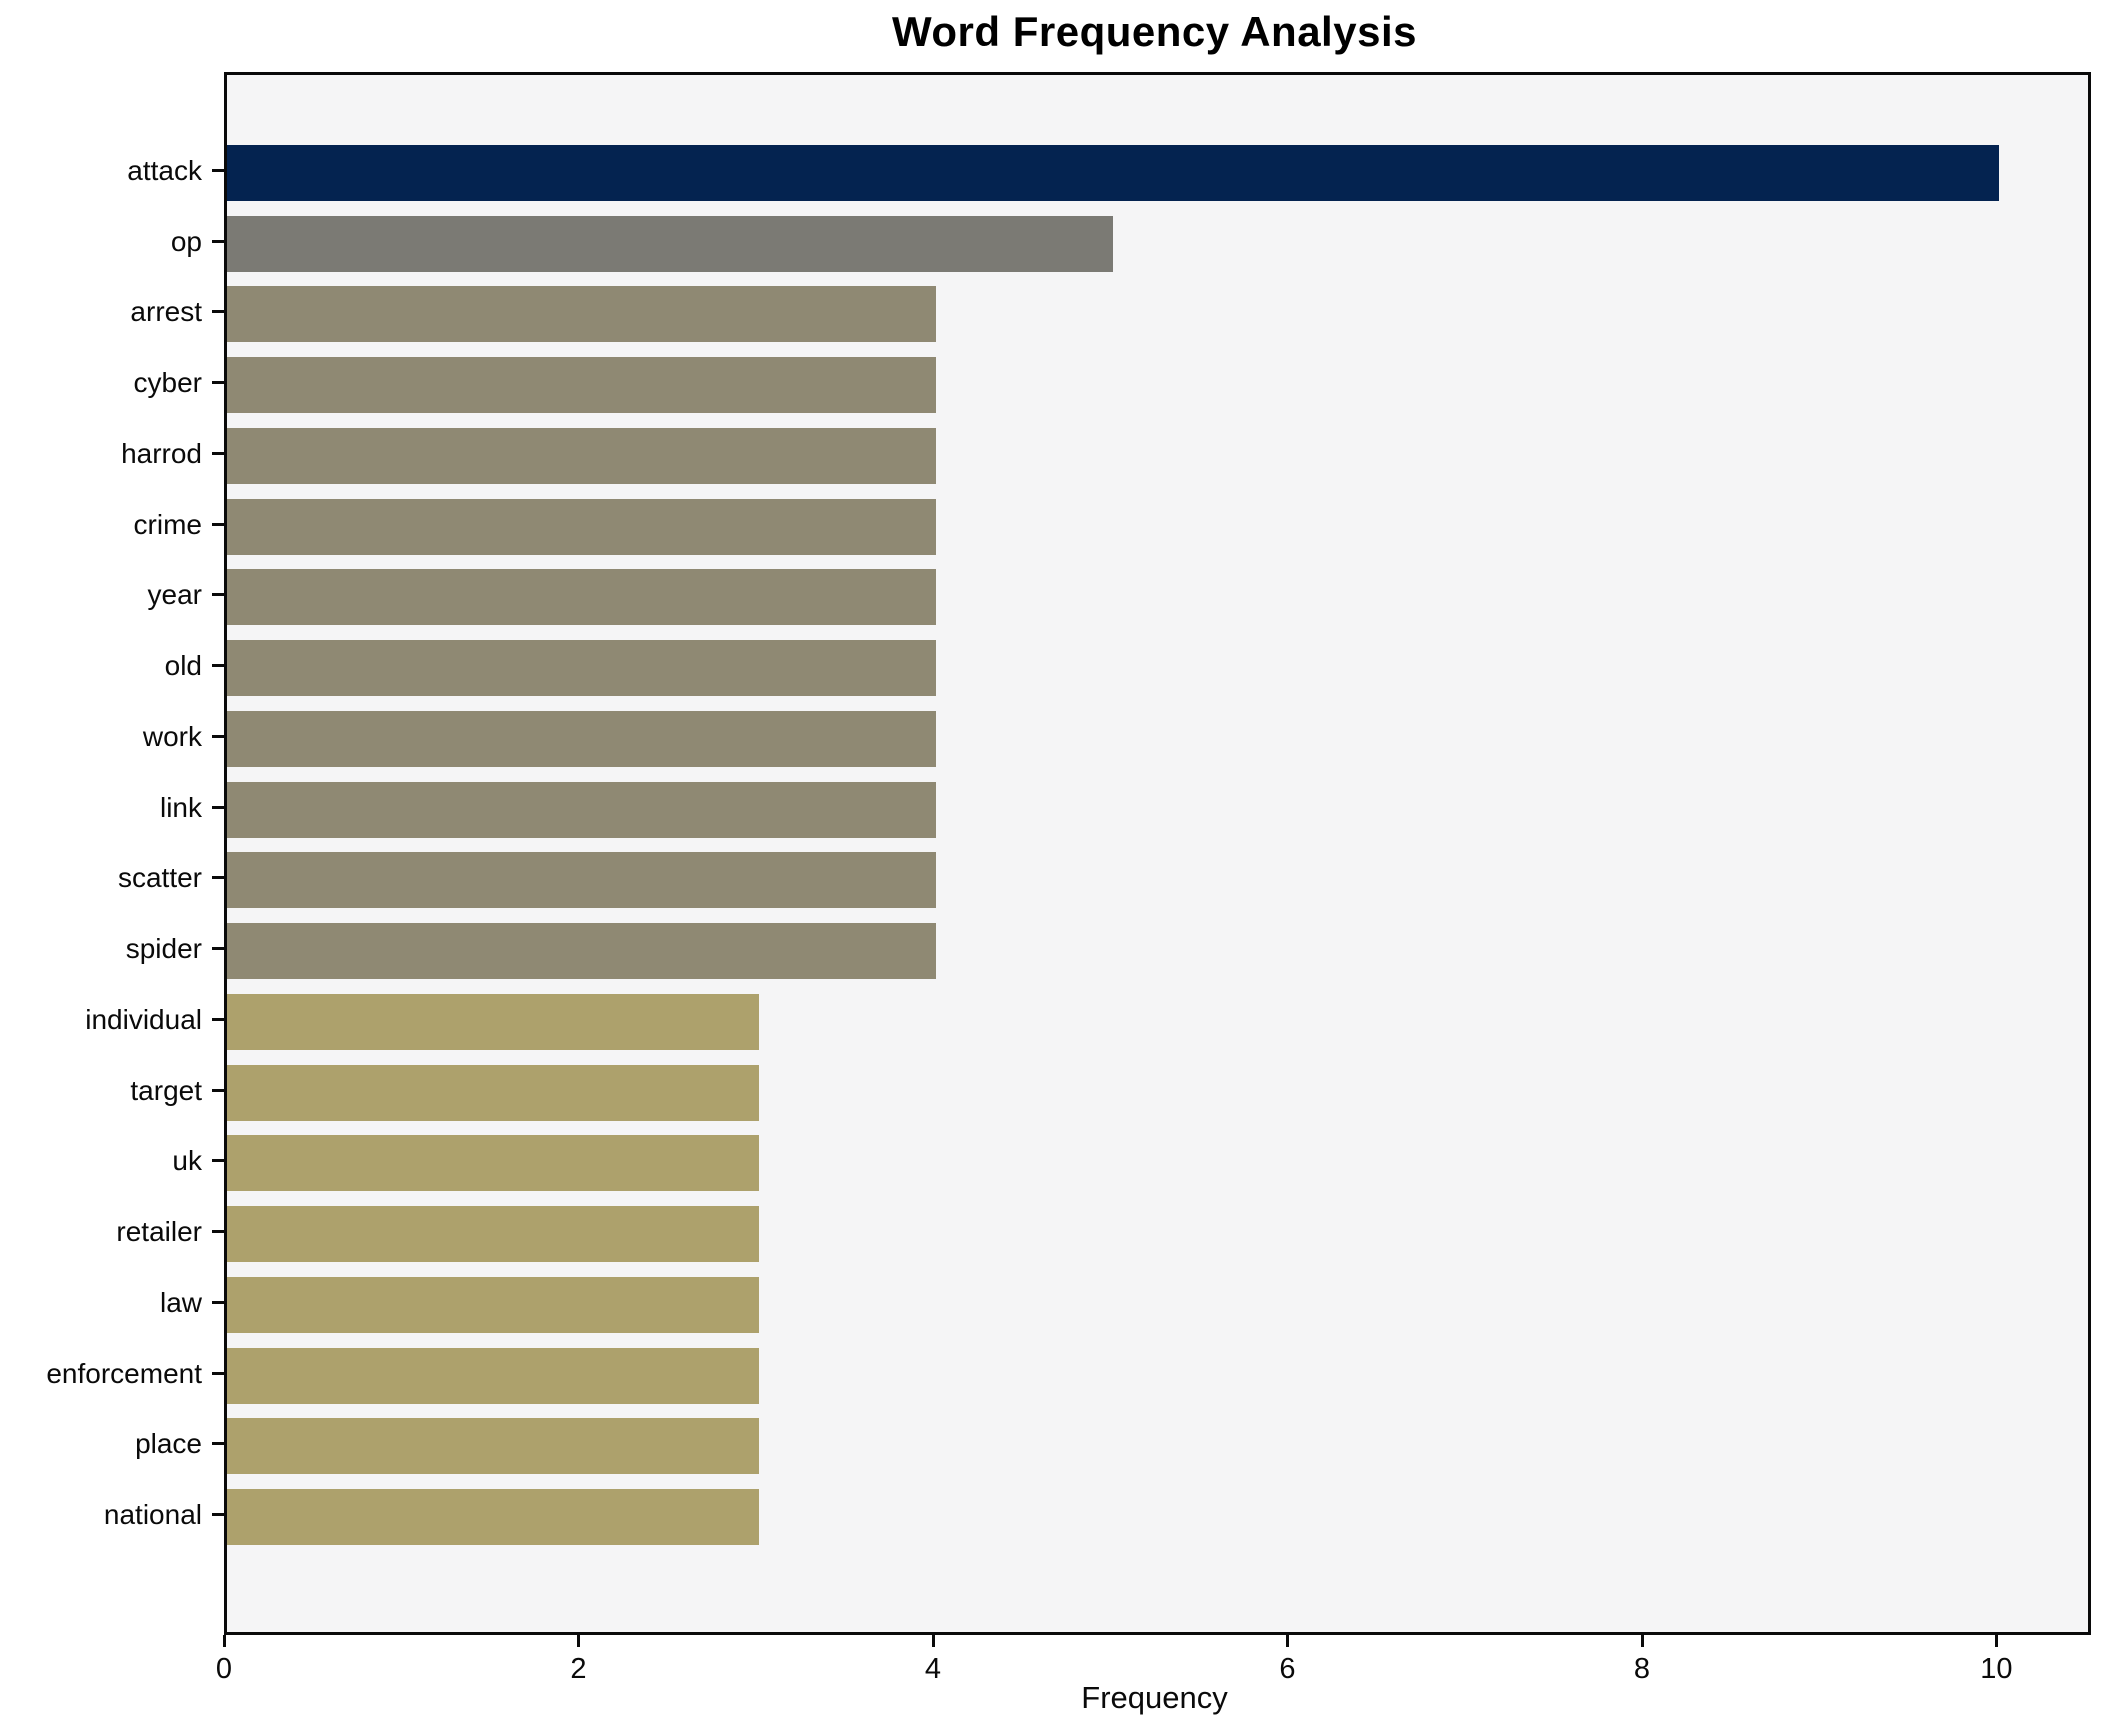 The image size is (2104, 1722). I want to click on y-tick-label-individual: individual, so click(143, 1019).